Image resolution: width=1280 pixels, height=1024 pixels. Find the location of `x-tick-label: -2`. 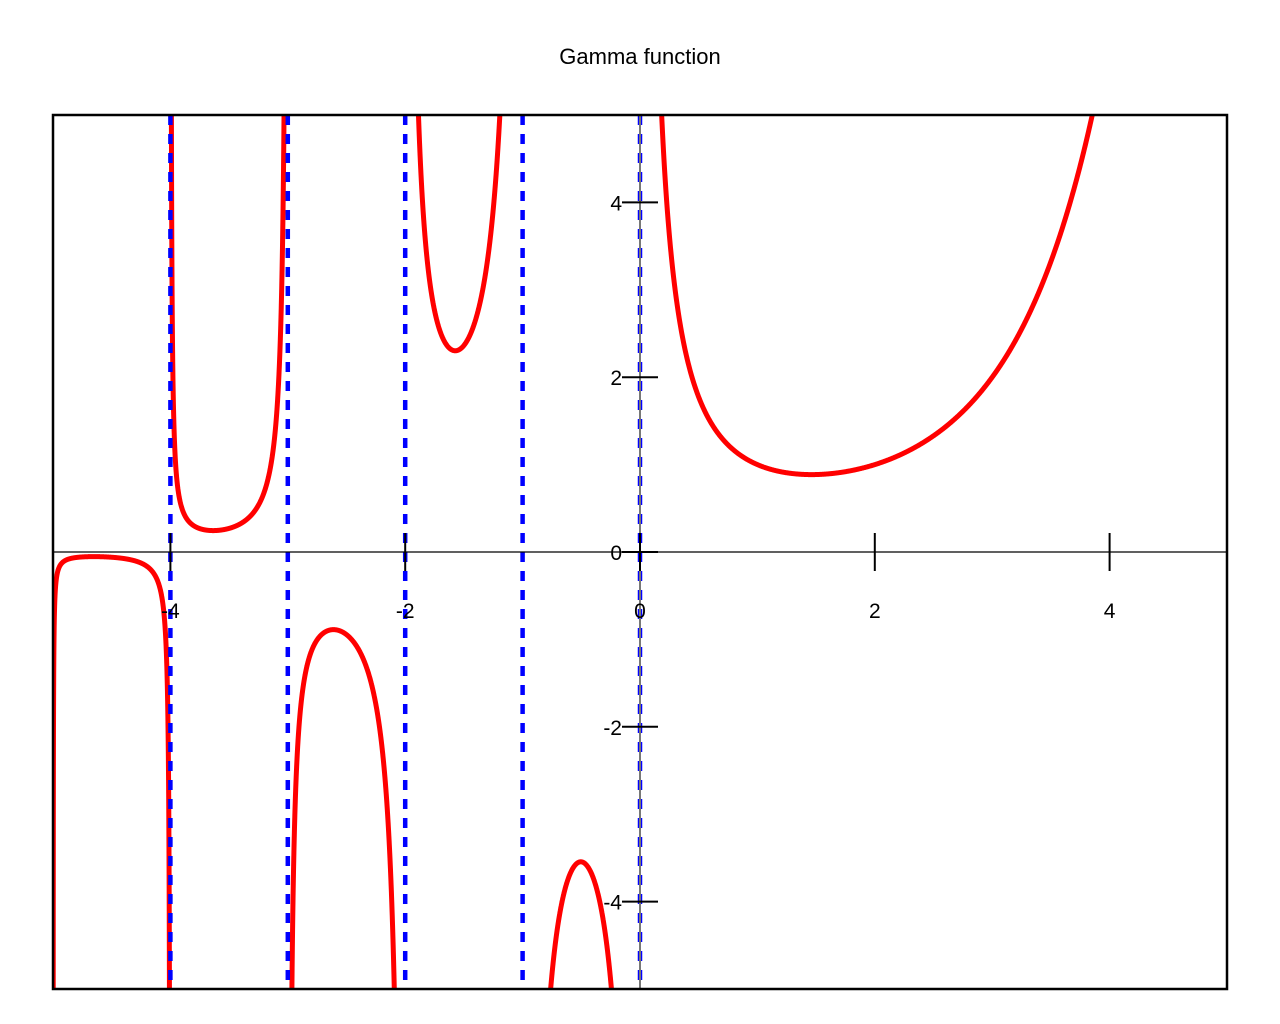

x-tick-label: -2 is located at coordinates (405, 611).